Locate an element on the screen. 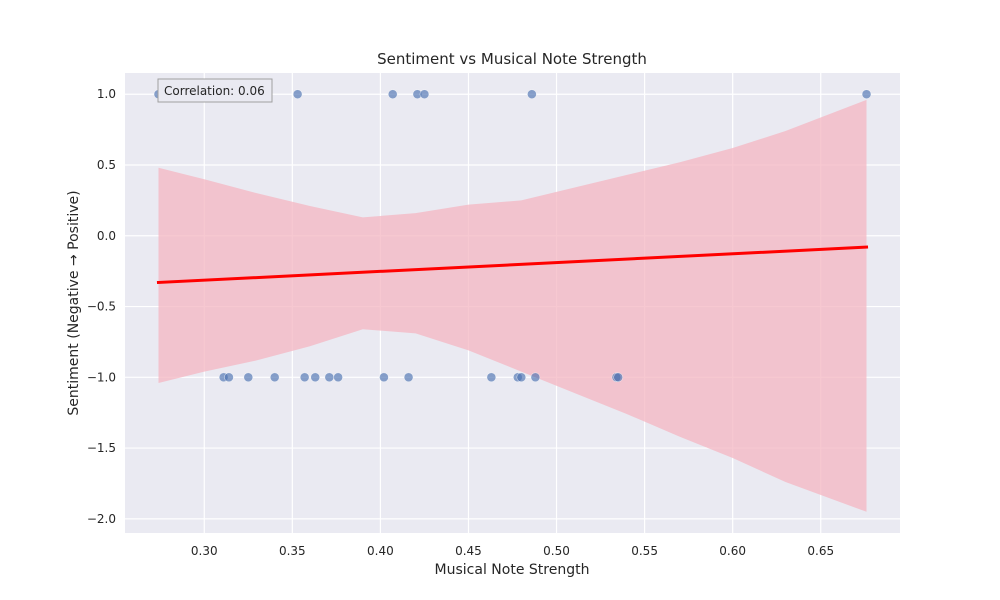  x-tick-labels: 0.30 0.35 0.40 0.45 0.50 0.55 0.60 0.65 is located at coordinates (512, 551).